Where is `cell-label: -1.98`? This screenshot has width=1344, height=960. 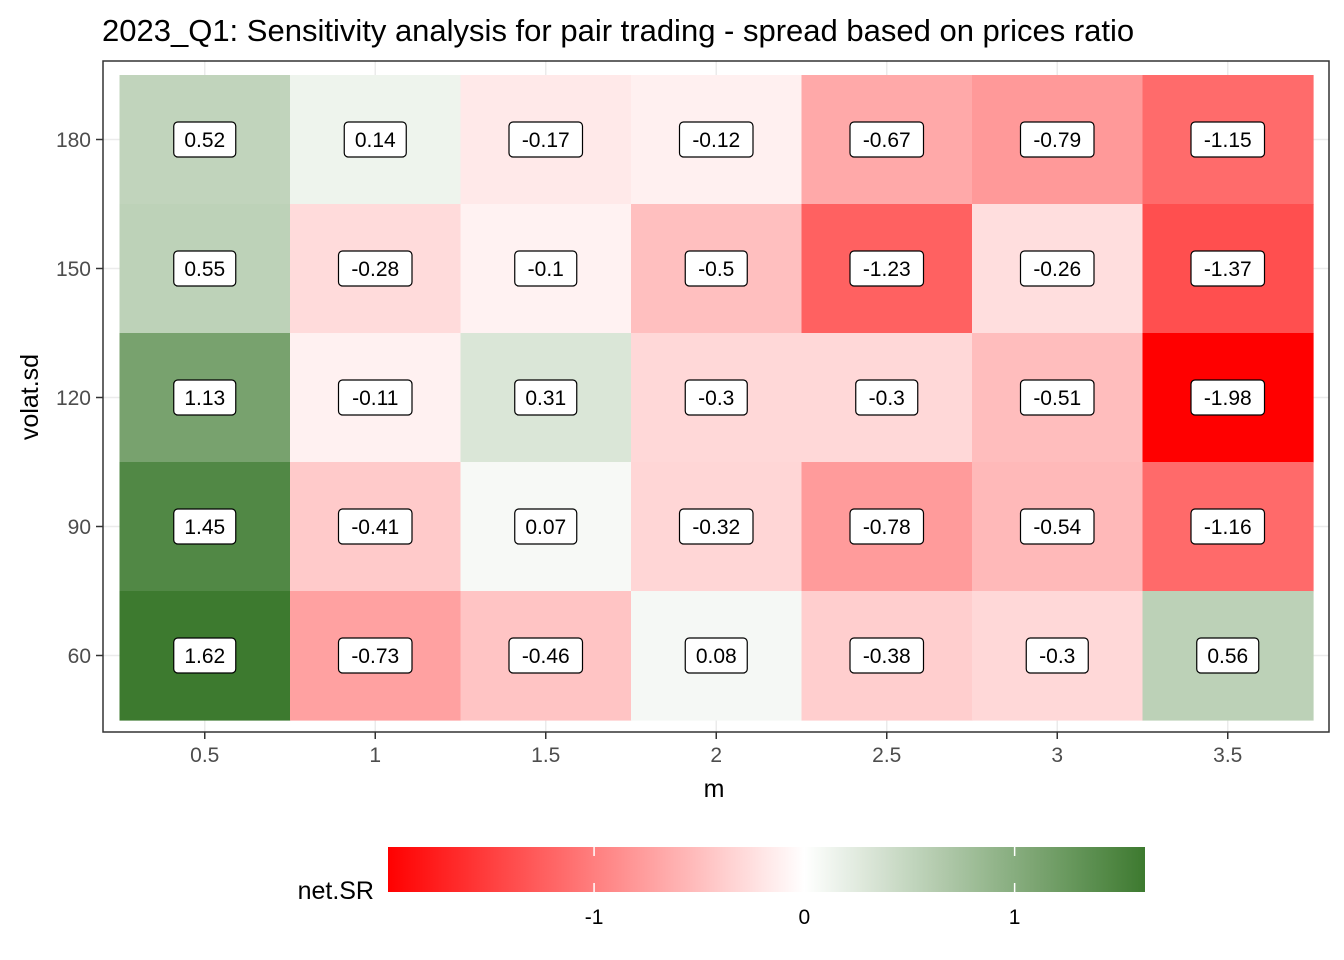 cell-label: -1.98 is located at coordinates (1228, 398).